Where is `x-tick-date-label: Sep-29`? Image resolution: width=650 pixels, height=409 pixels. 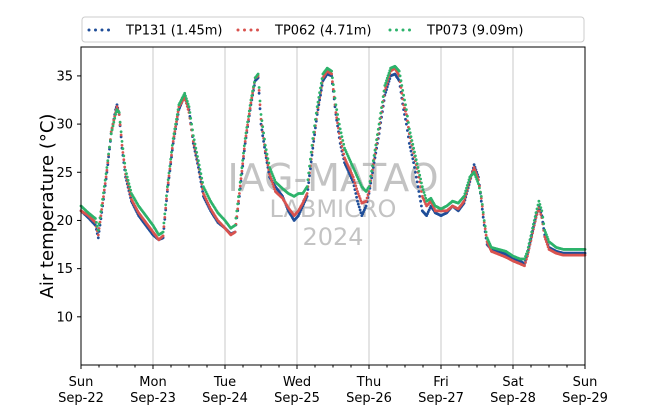 x-tick-date-label: Sep-29 is located at coordinates (585, 398).